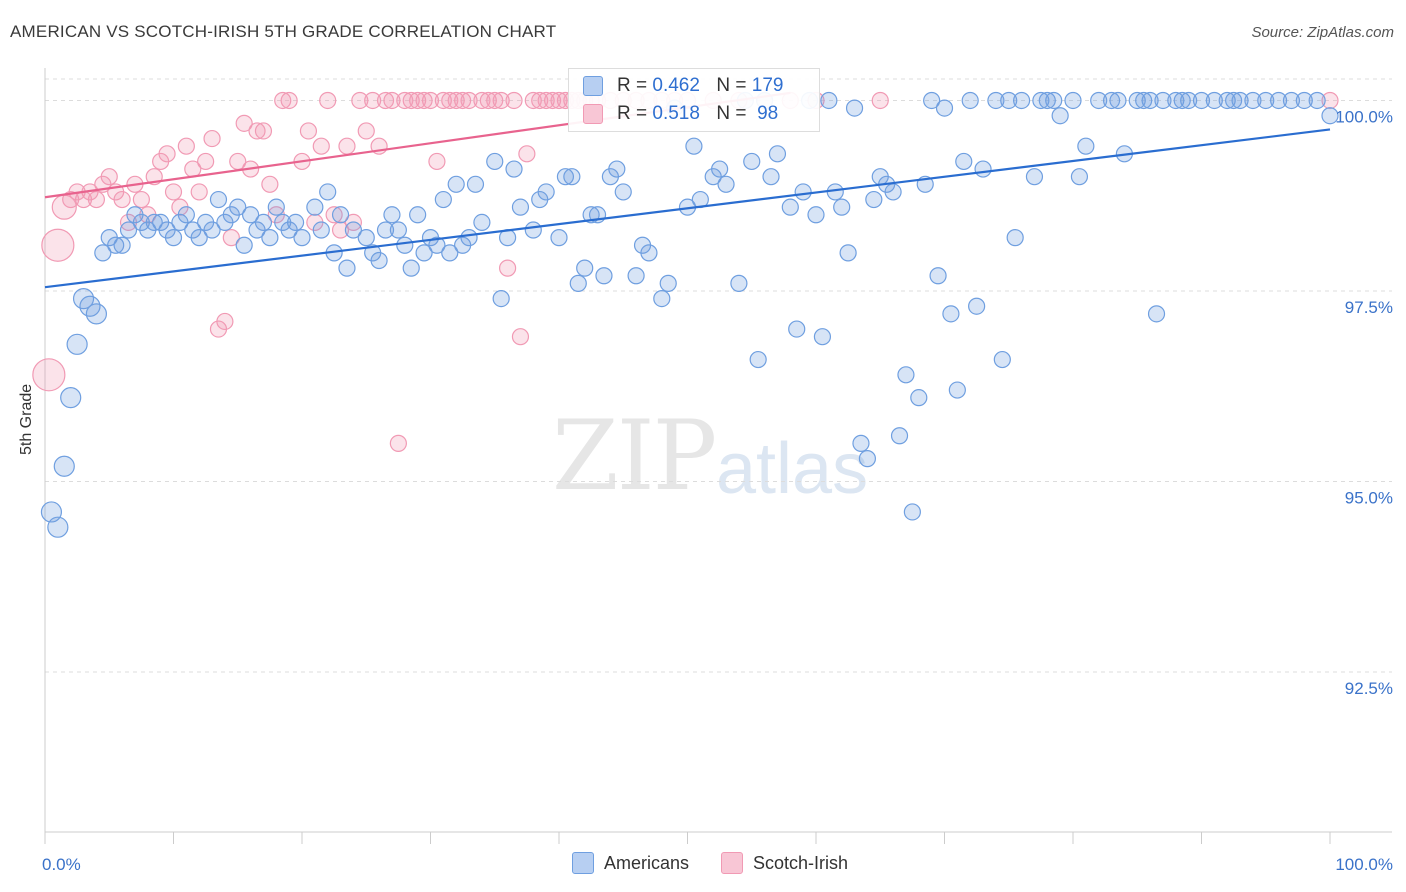  I want to click on watermark-atlas: atlas, so click(792, 469).